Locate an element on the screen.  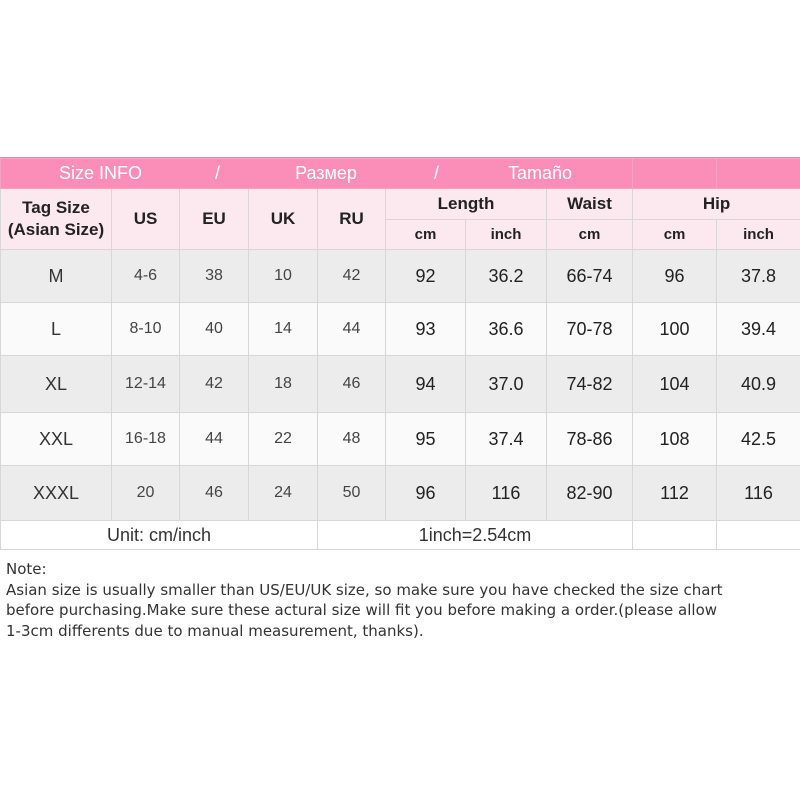
waist-cm-header: cm is located at coordinates (589, 234).